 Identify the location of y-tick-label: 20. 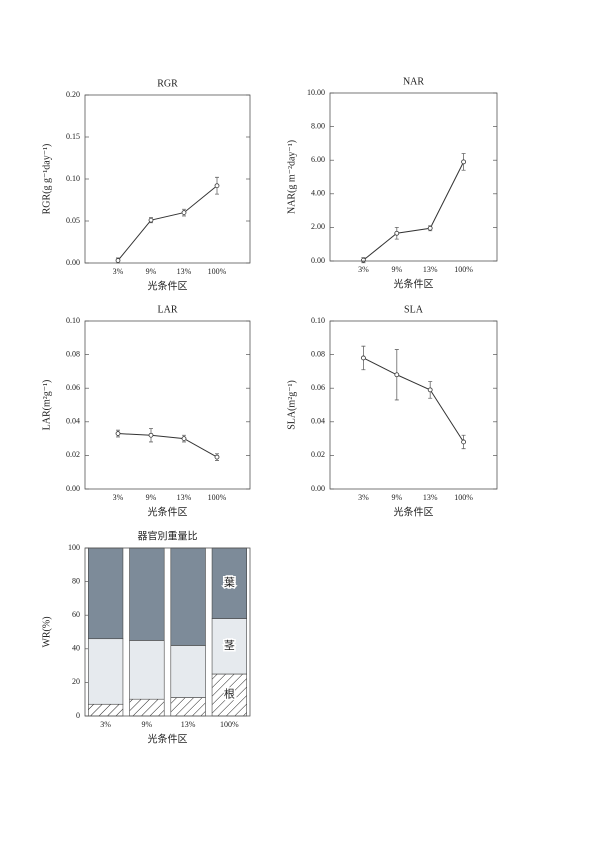
(76, 681).